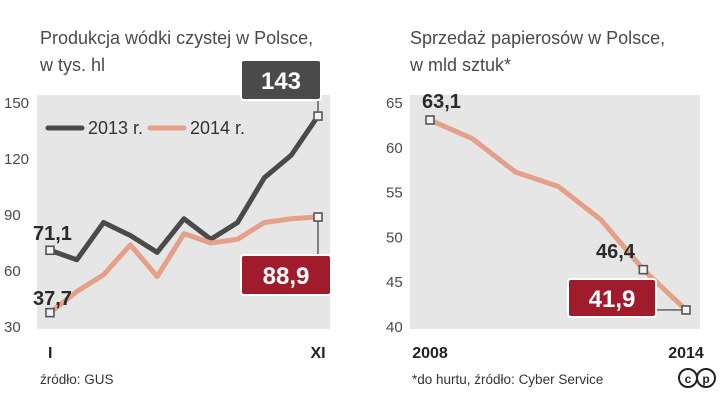  I want to click on left-chart-title-line2: w tys. hl, so click(72, 65).